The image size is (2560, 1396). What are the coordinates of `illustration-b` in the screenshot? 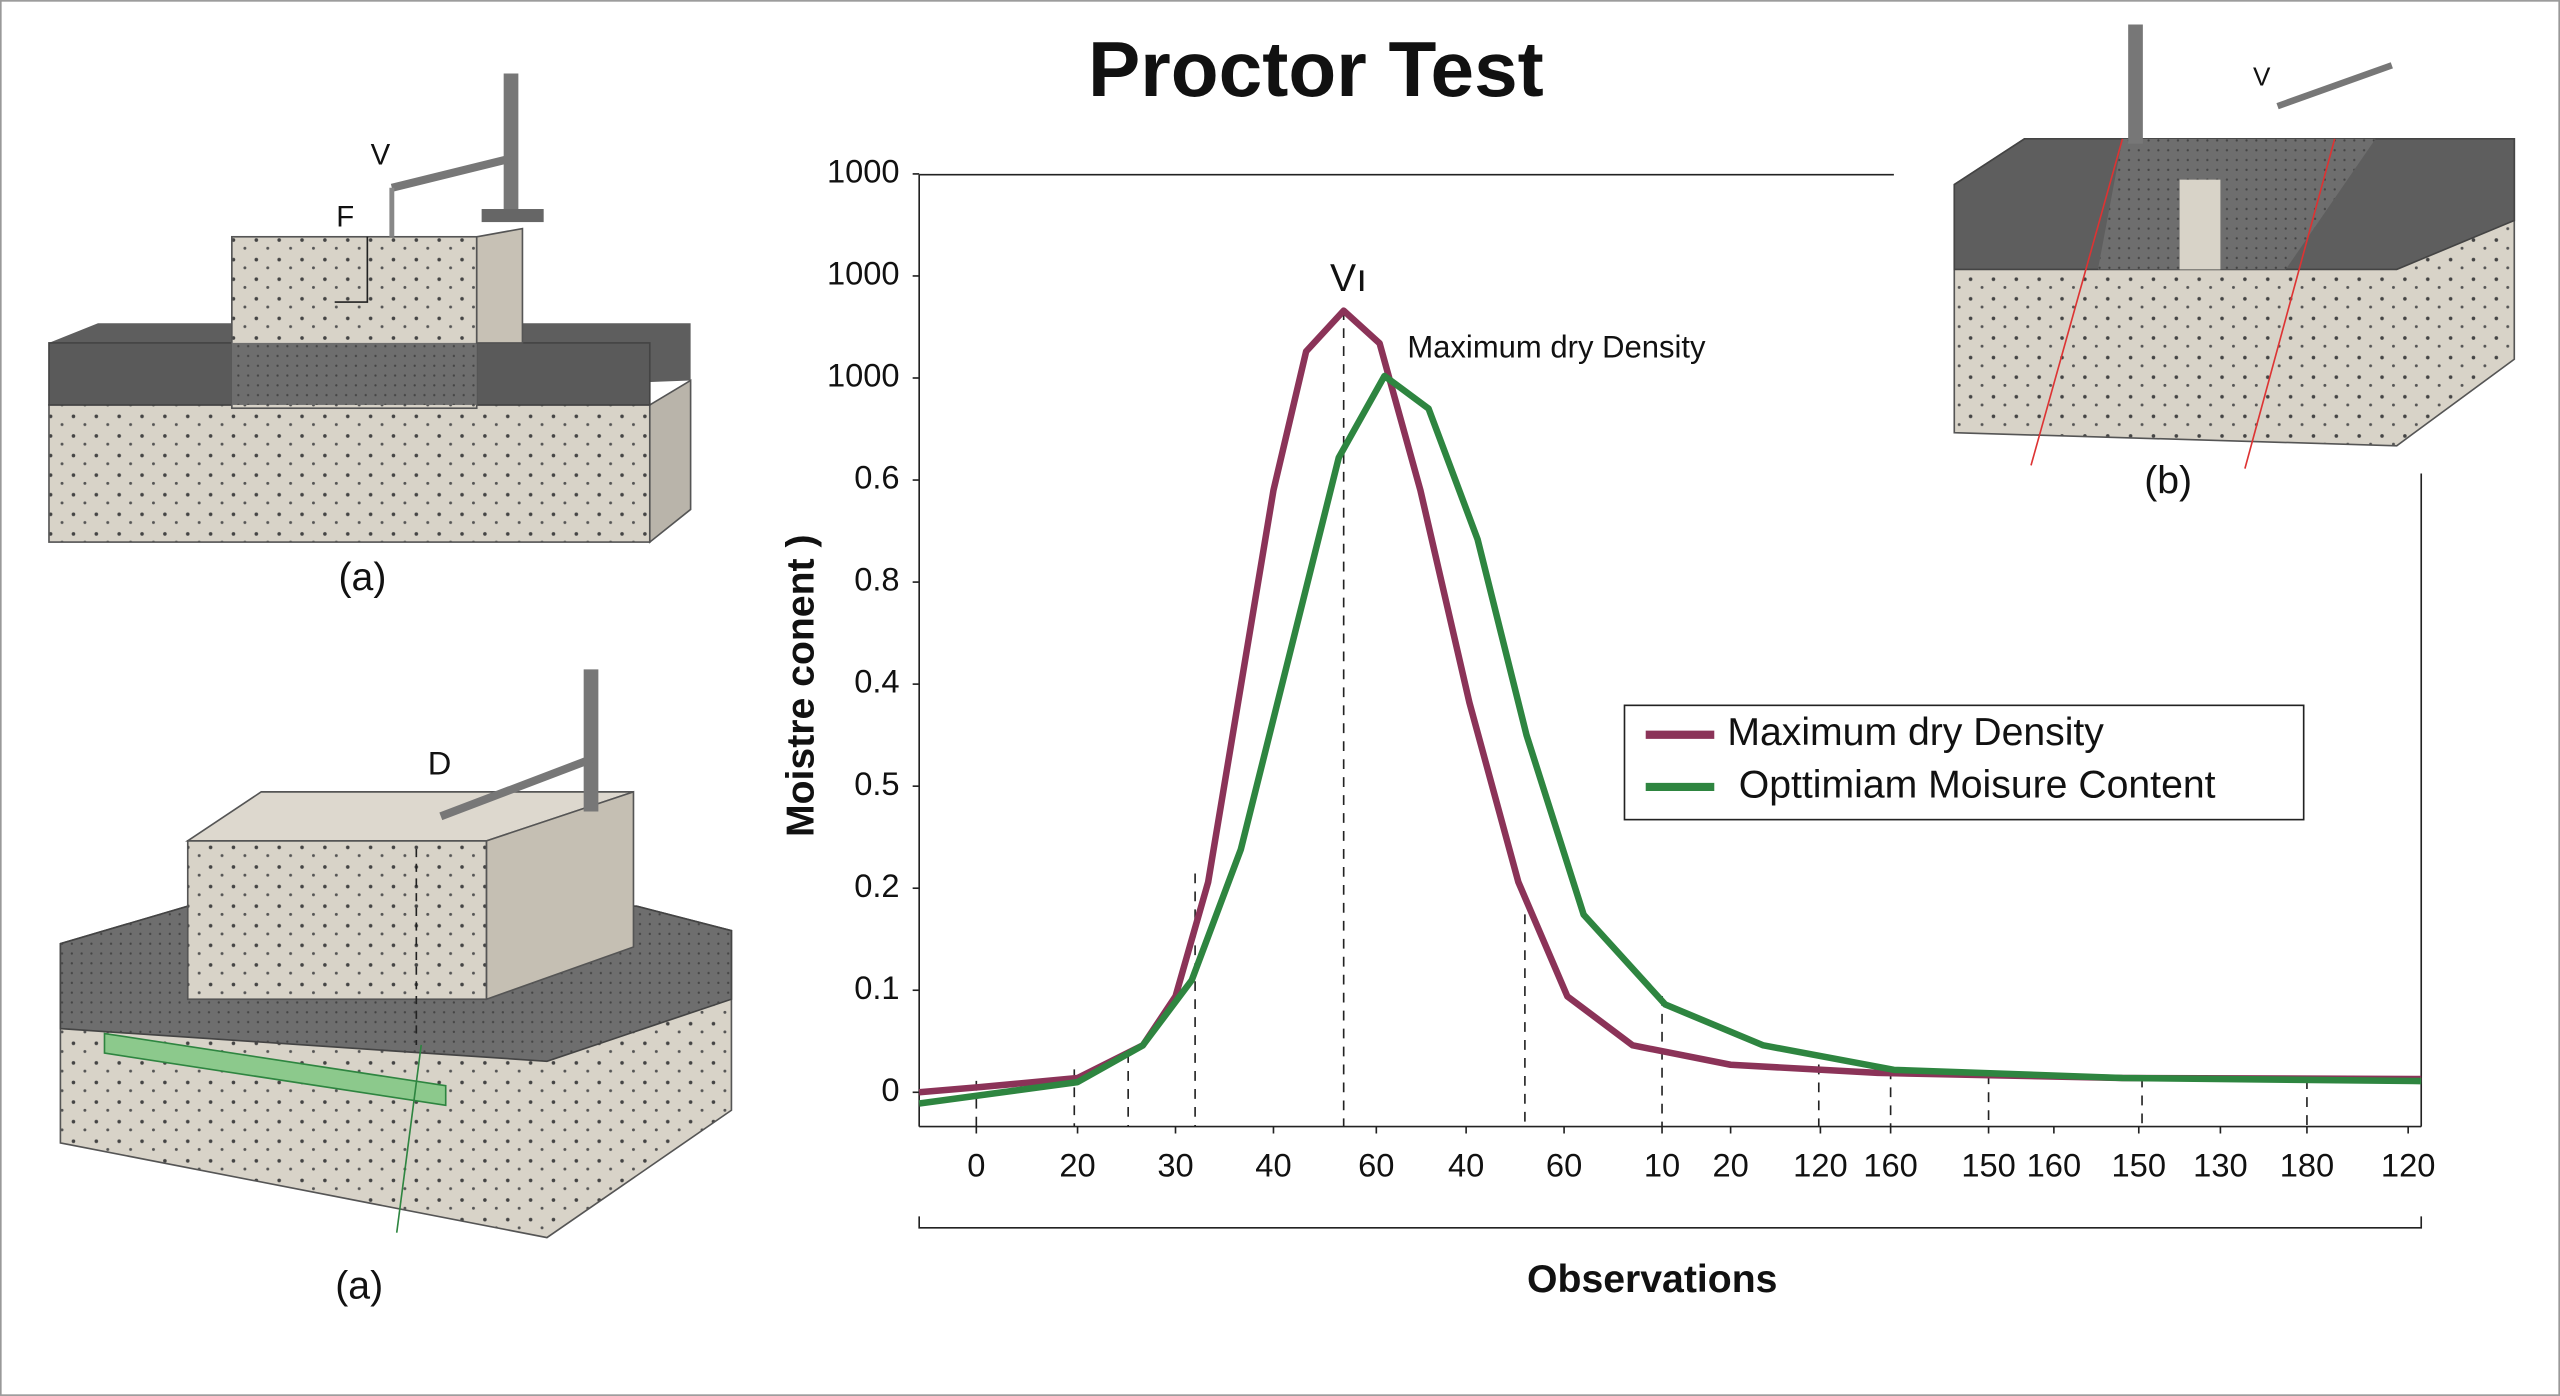 It's located at (2234, 246).